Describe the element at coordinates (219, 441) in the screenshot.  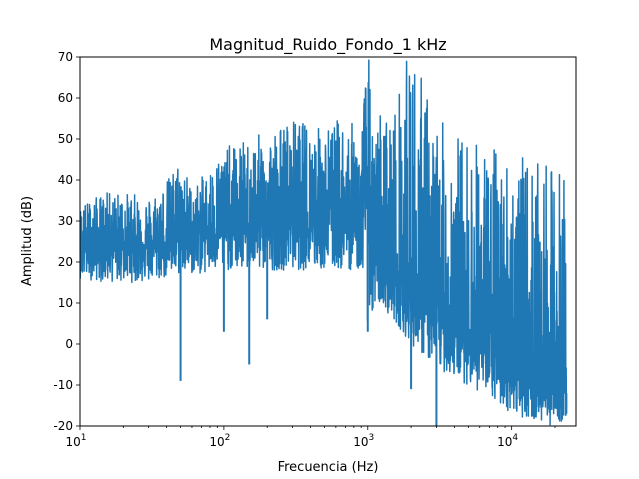
I see `x-tick-label: 10²` at that location.